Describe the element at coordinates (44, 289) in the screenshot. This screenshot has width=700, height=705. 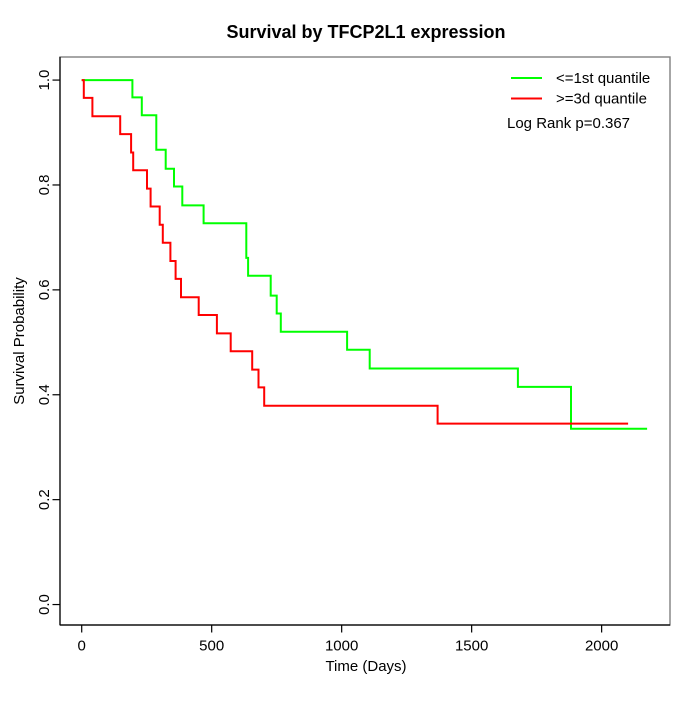
I see `y-tick-label: 0.6` at that location.